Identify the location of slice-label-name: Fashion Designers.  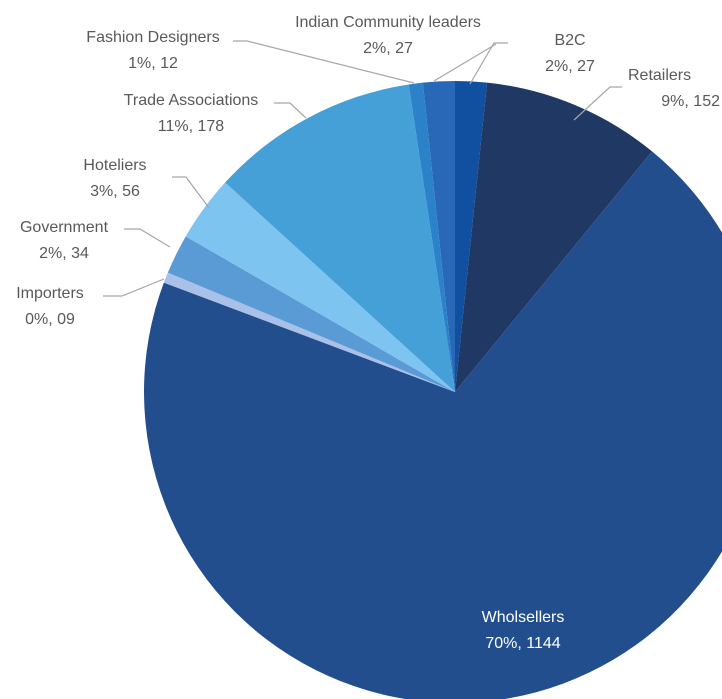
(152, 37).